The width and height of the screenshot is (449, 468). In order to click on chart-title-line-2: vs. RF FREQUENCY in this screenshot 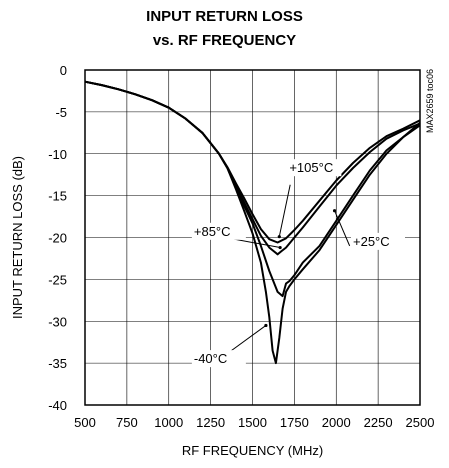, I will do `click(224, 40)`.